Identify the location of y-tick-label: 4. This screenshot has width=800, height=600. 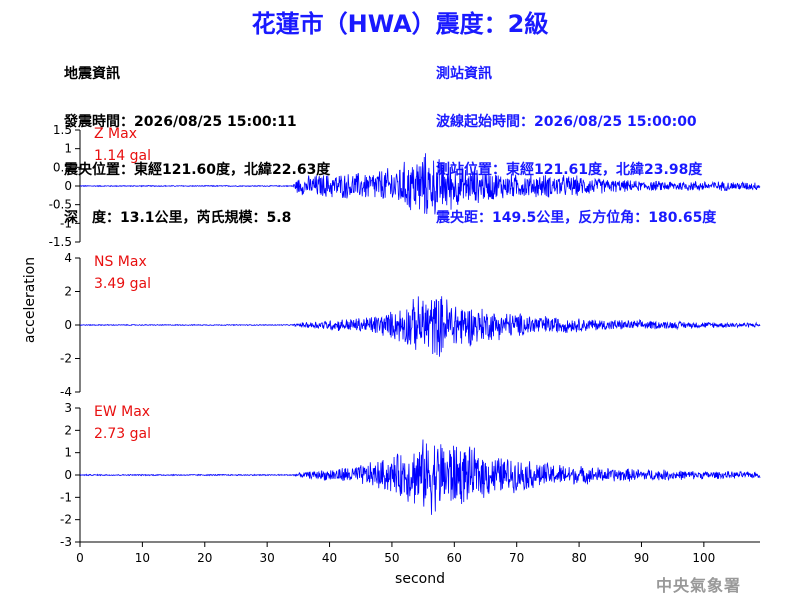
(68, 258).